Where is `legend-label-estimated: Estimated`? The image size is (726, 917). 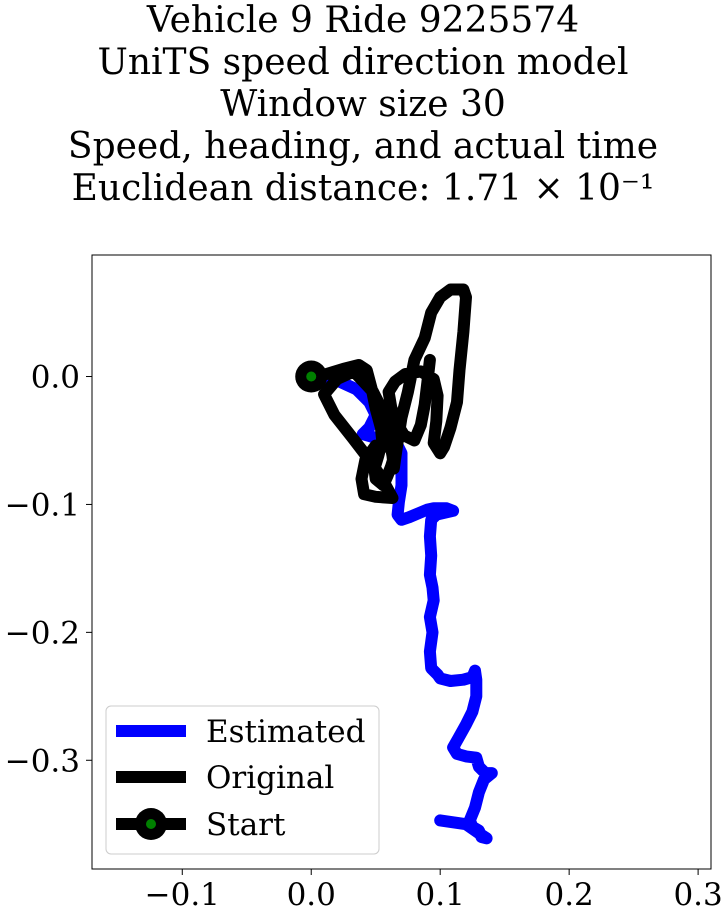
legend-label-estimated: Estimated is located at coordinates (285, 732).